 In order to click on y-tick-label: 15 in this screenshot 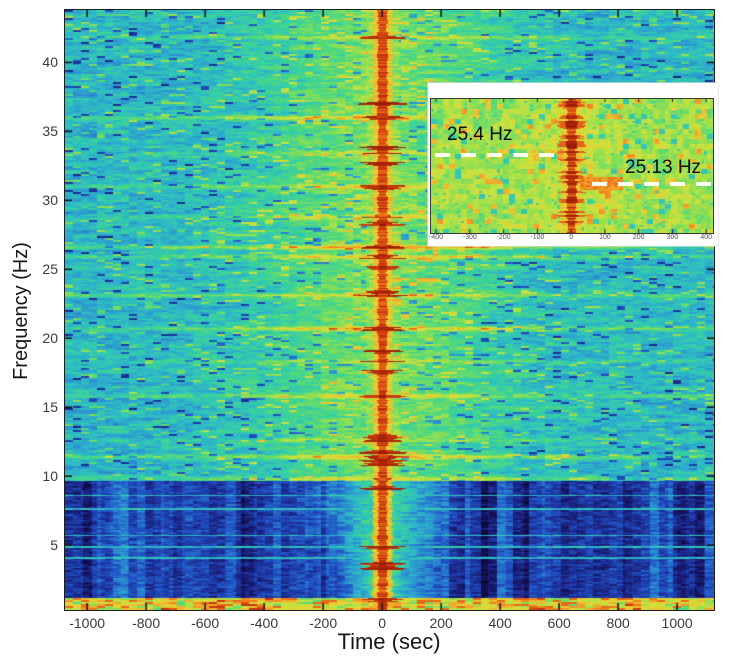, I will do `click(50, 407)`.